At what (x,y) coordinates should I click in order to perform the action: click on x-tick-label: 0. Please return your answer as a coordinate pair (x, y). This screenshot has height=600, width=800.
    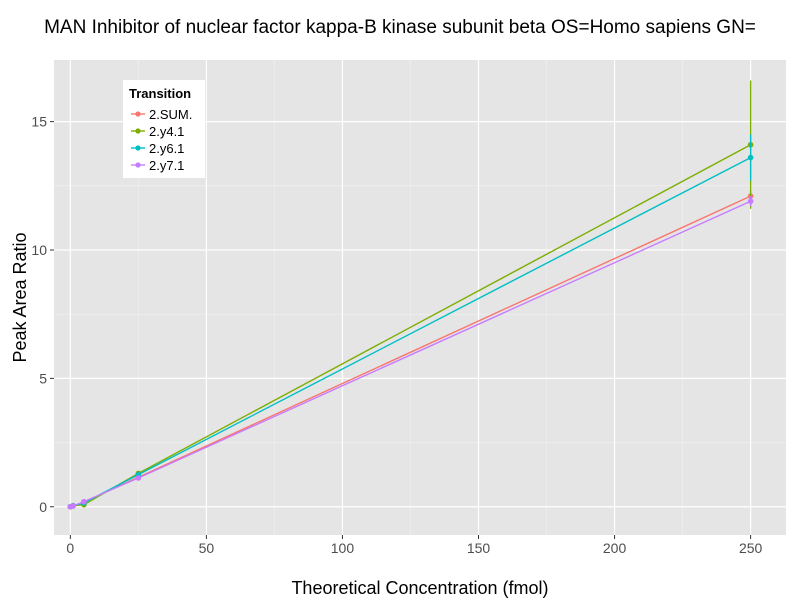
    Looking at the image, I should click on (70, 548).